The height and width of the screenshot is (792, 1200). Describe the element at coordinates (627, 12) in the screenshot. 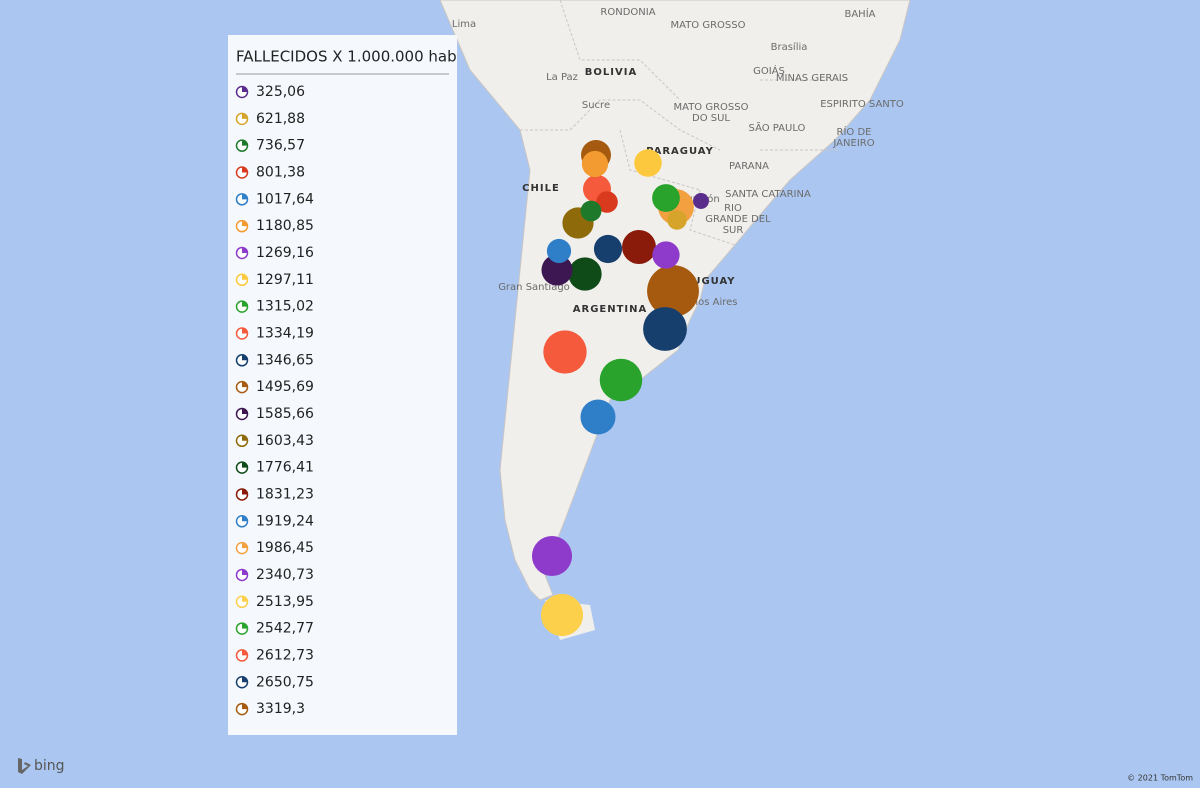

I see `place-label: RONDONIA` at that location.